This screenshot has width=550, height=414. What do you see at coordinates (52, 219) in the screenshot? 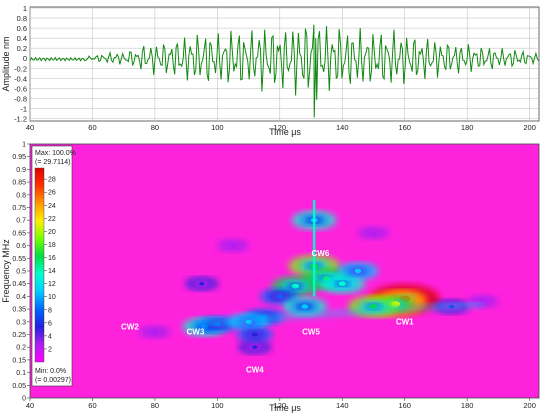
I see `colorbar-tick-label: 22` at bounding box center [52, 219].